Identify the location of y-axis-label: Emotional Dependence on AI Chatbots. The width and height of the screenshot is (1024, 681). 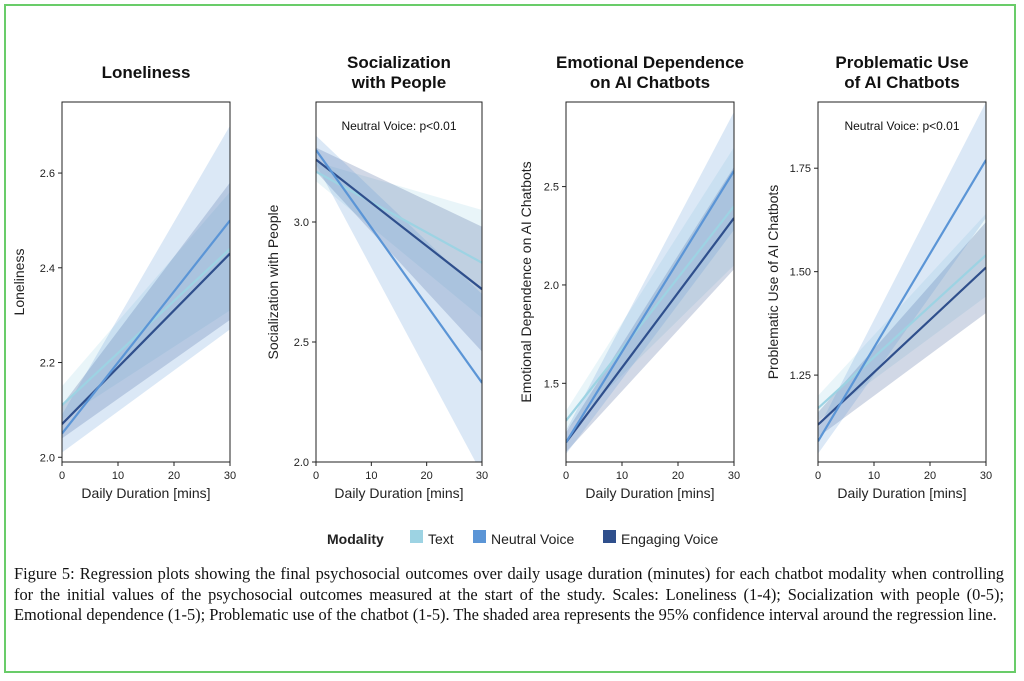
(526, 281).